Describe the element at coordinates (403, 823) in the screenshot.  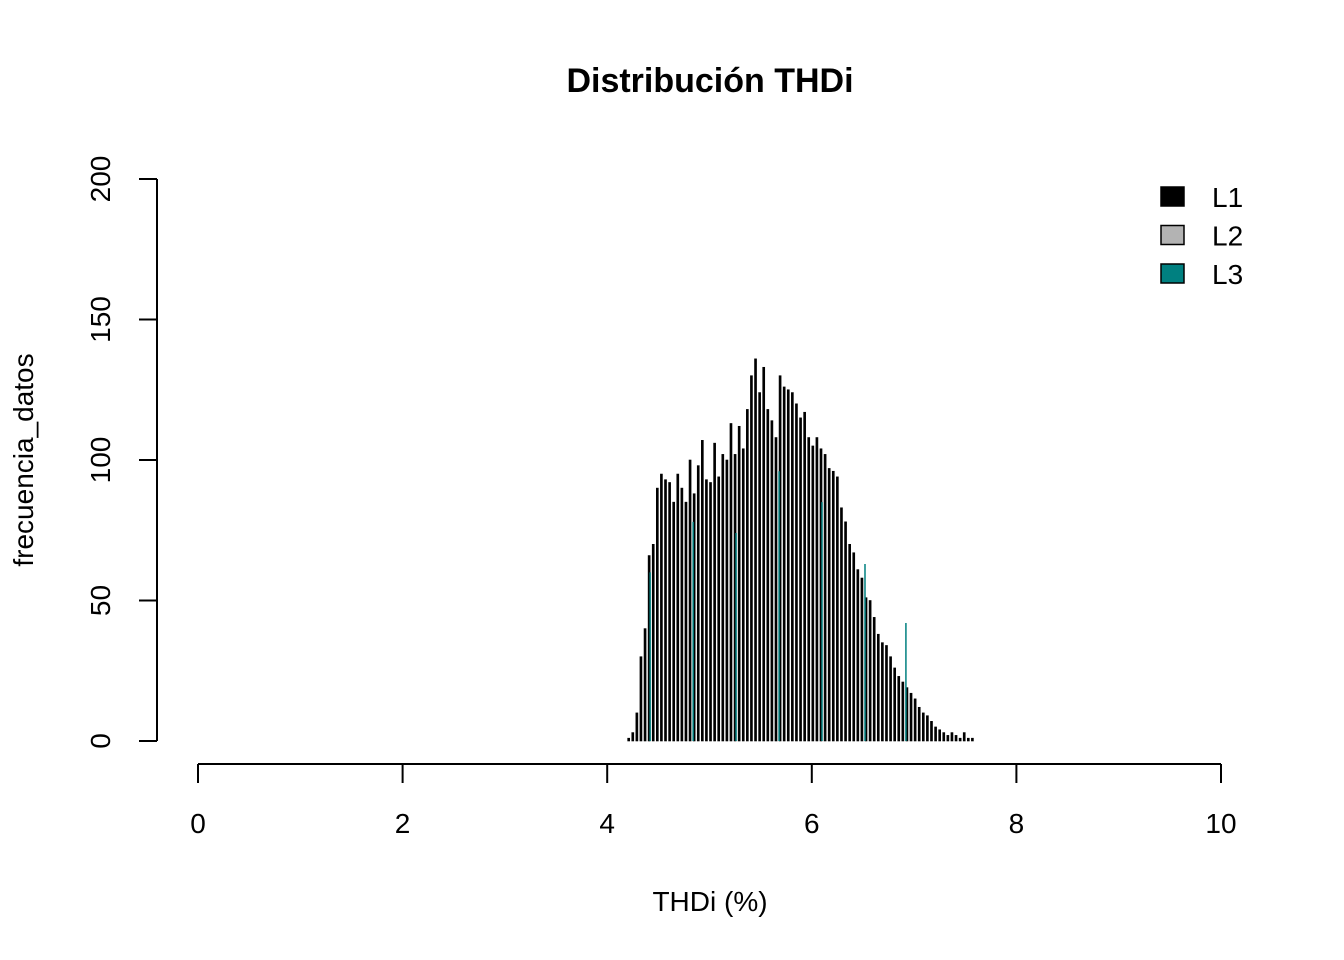
I see `x-tick-label: 2` at that location.